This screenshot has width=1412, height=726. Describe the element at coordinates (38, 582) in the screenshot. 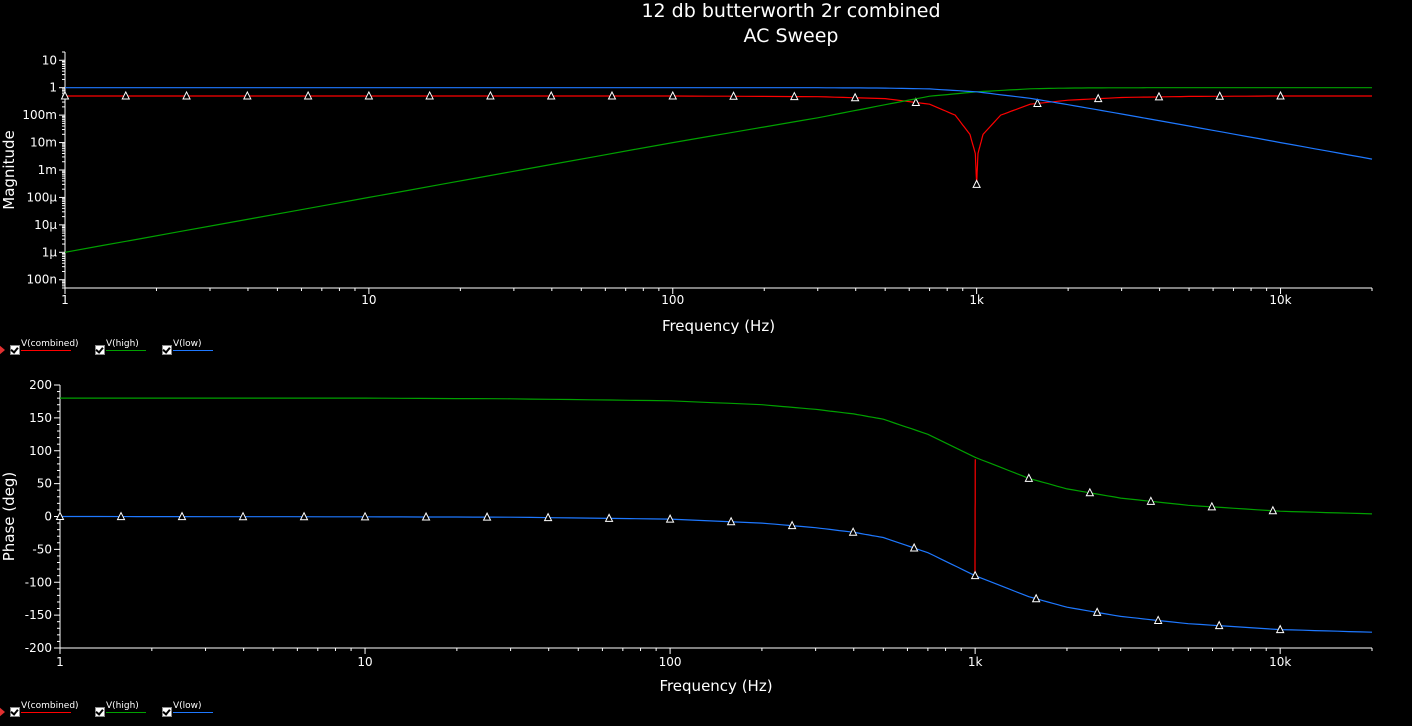

I see `y-tick-label: -100` at that location.